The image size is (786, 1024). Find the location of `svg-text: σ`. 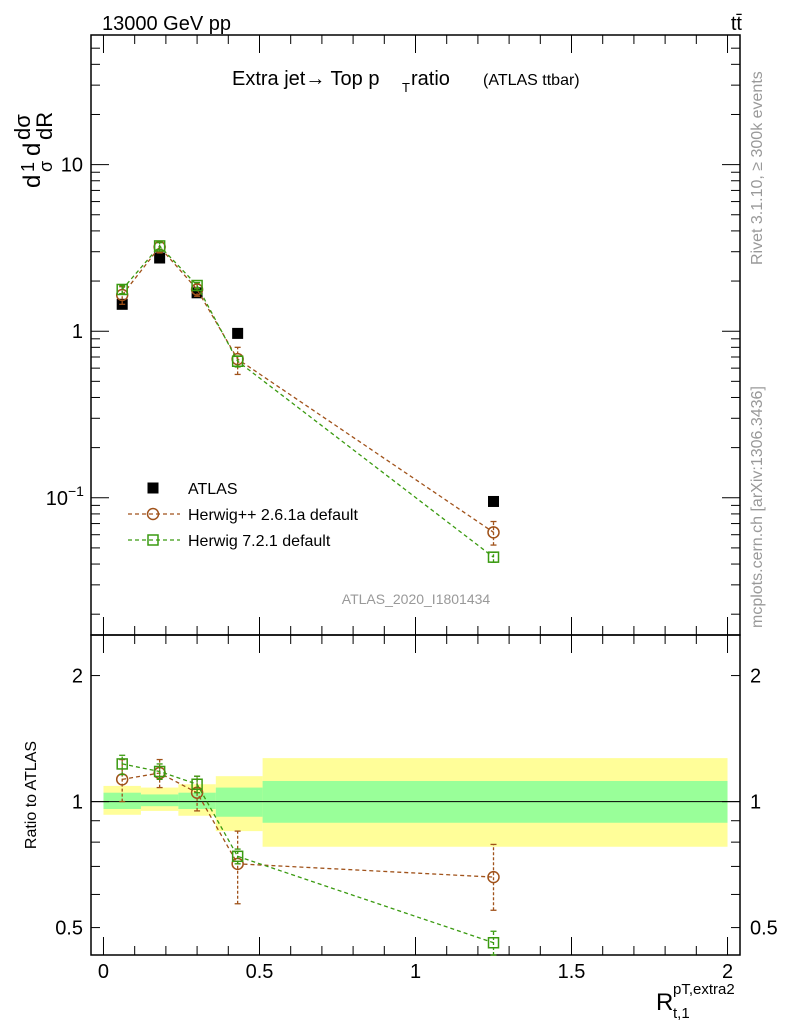

svg-text: σ is located at coordinates (46, 166).